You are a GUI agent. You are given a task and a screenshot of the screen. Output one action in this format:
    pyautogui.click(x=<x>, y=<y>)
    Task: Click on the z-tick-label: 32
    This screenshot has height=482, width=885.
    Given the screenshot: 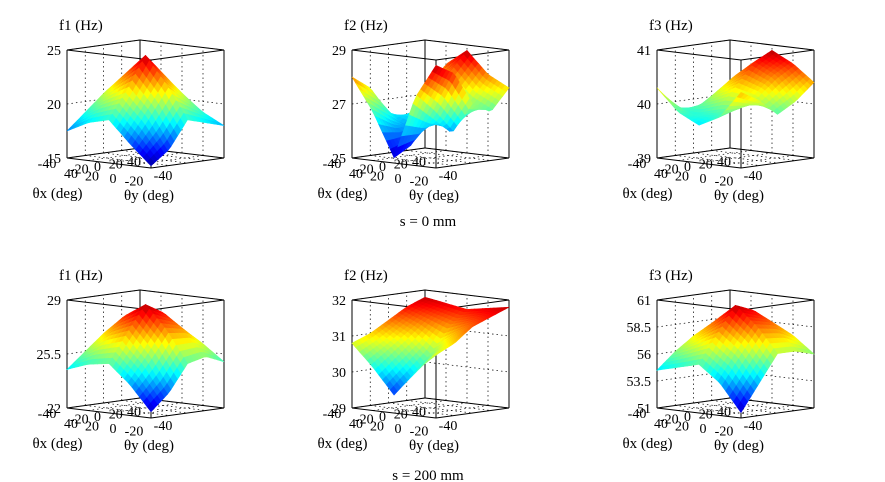 What is the action you would take?
    pyautogui.click(x=339, y=301)
    